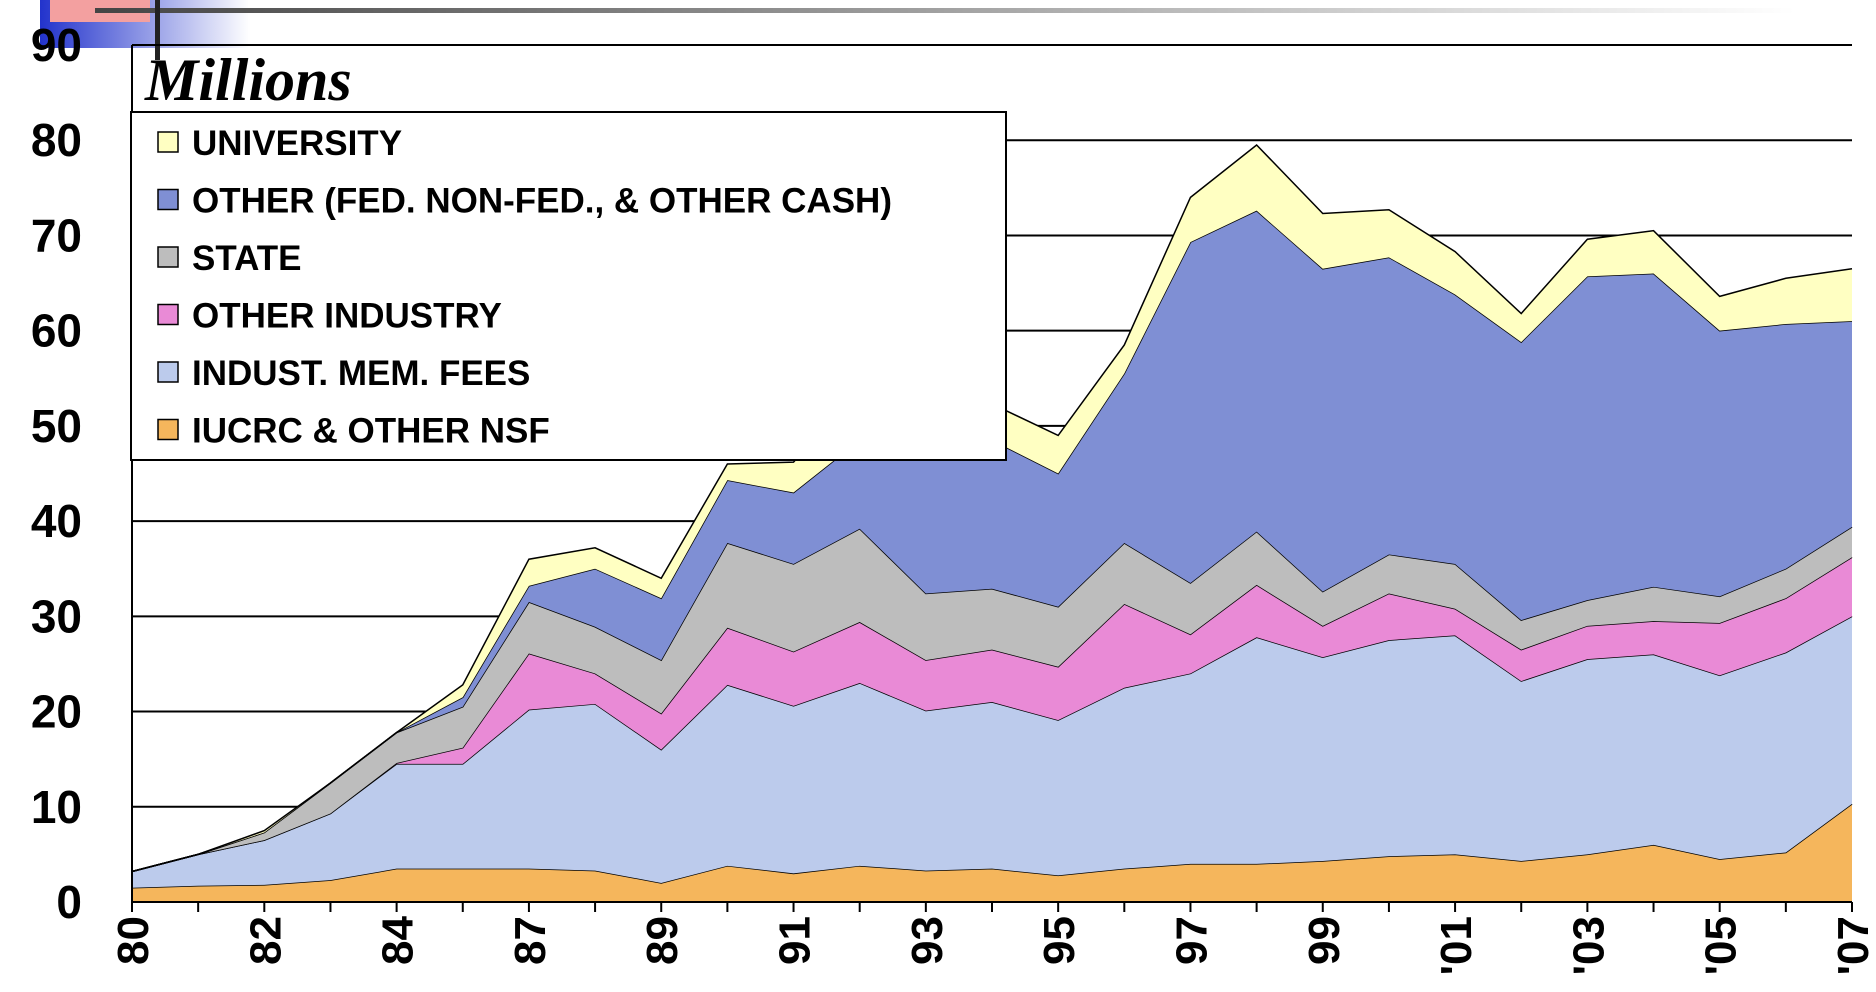 Image resolution: width=1876 pixels, height=992 pixels. I want to click on x-tick-label: 93, so click(927, 940).